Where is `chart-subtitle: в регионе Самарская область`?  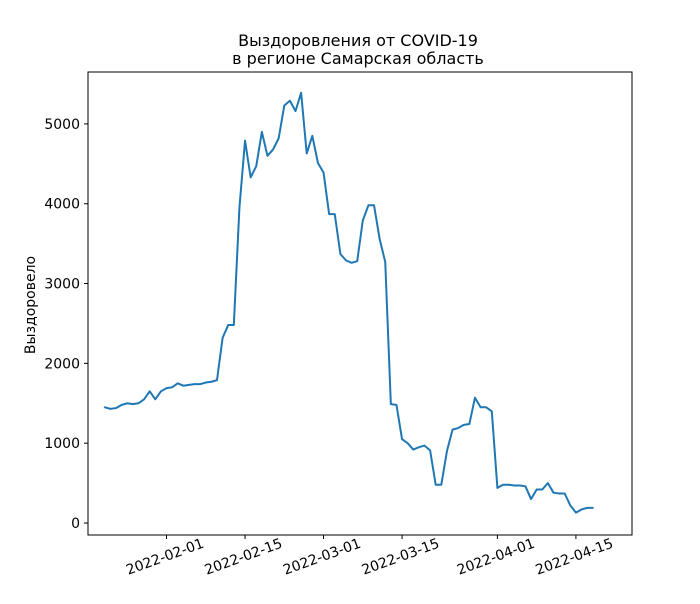 chart-subtitle: в регионе Самарская область is located at coordinates (358, 58).